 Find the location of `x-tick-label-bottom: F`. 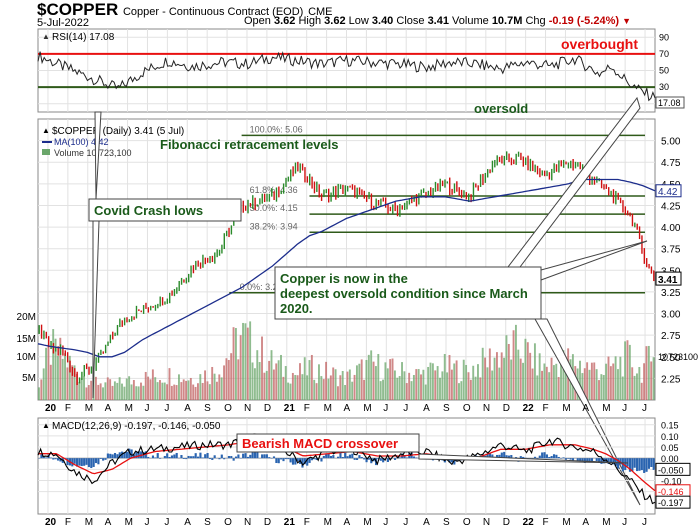

x-tick-label-bottom: F is located at coordinates (307, 522).